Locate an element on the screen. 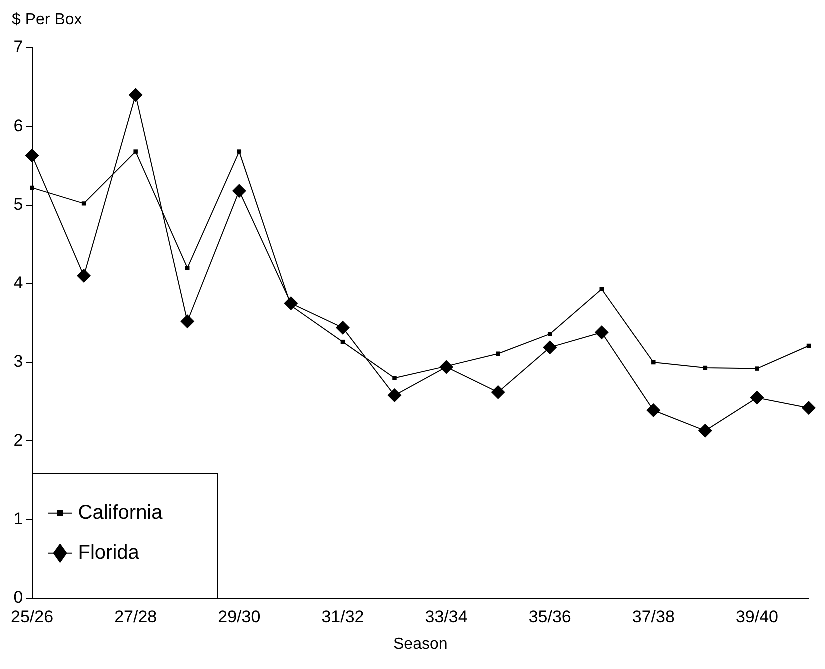  x-tick-label: 31/32 is located at coordinates (343, 616).